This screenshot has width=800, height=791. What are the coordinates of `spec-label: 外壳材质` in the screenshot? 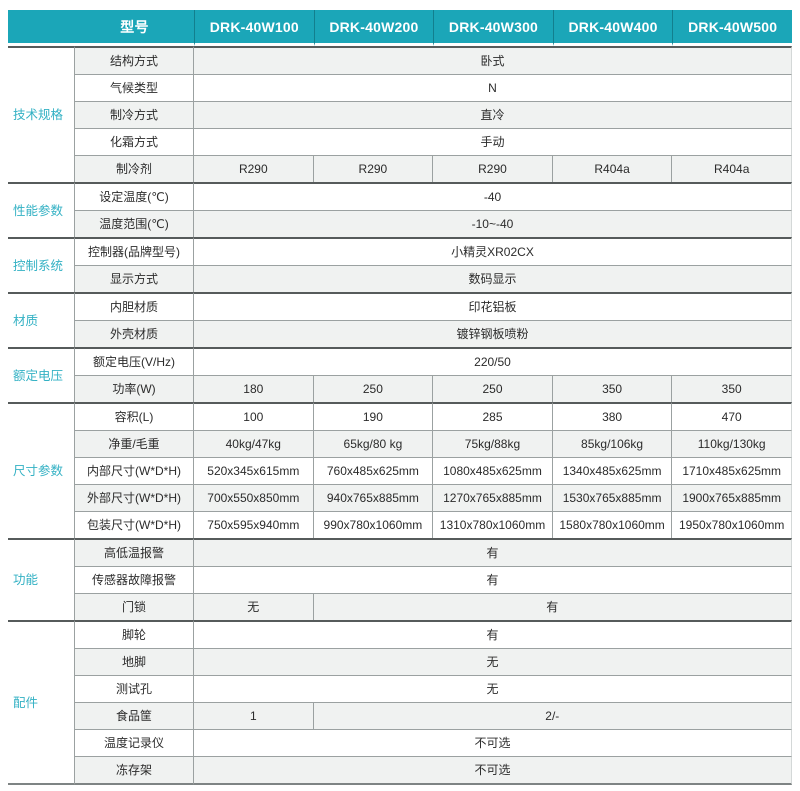 It's located at (134, 333).